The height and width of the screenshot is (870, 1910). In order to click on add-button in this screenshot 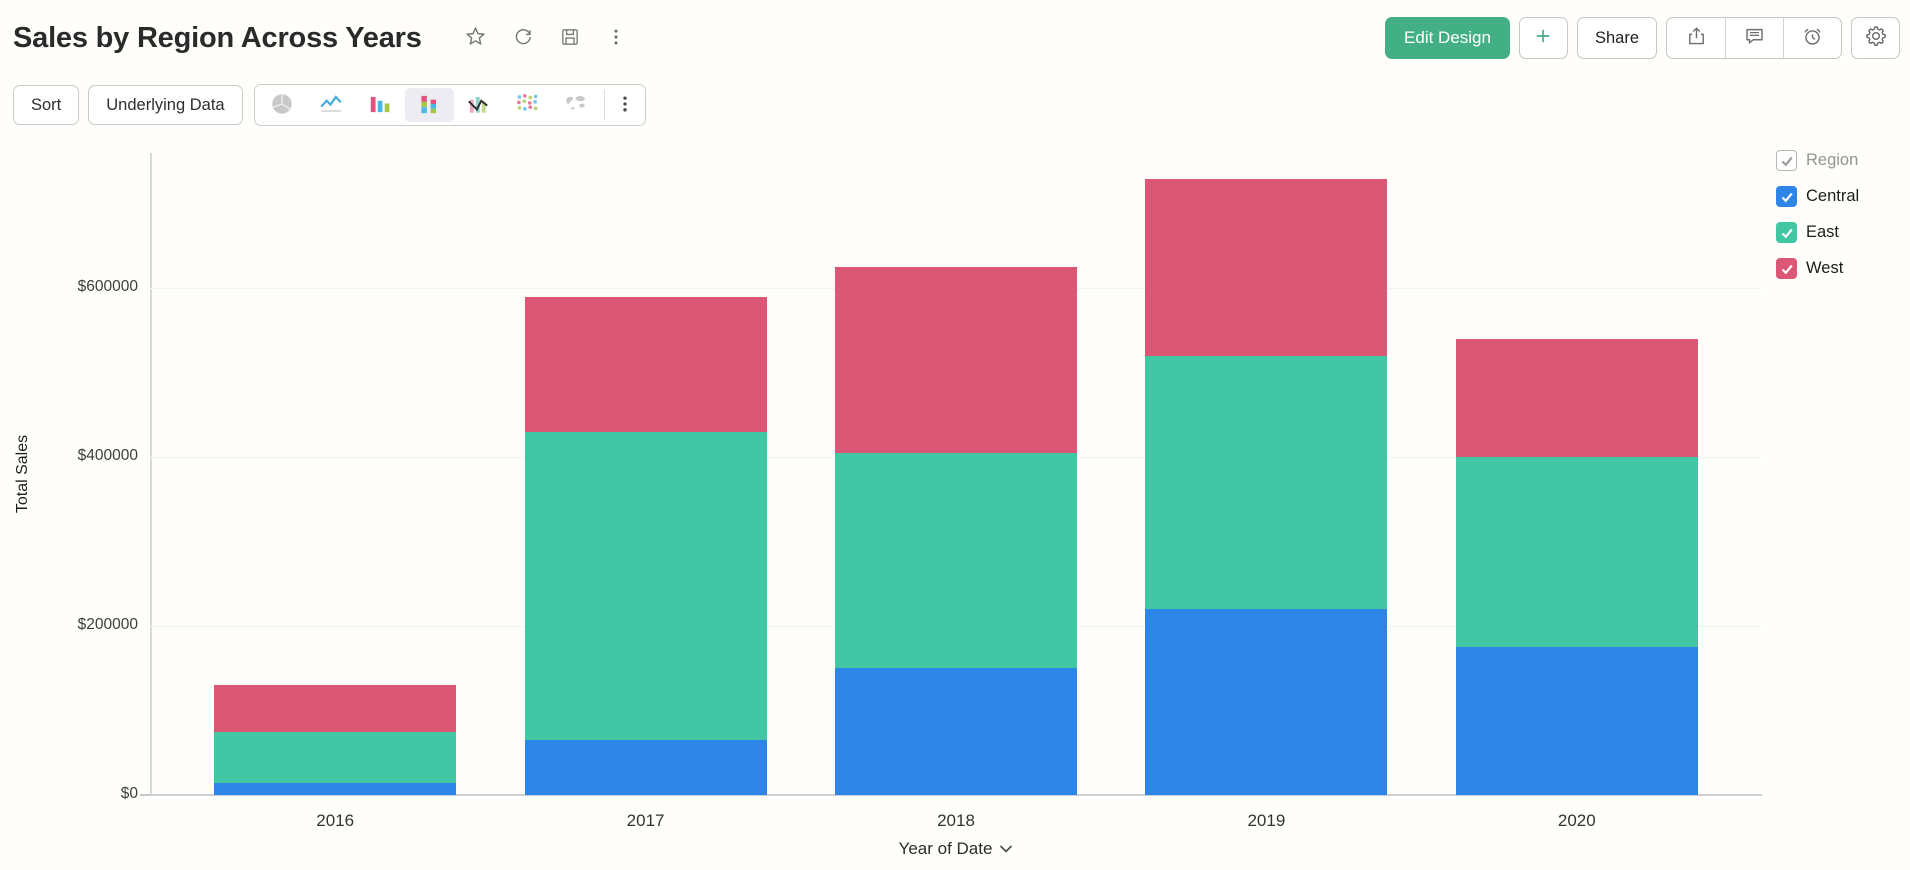, I will do `click(1543, 38)`.